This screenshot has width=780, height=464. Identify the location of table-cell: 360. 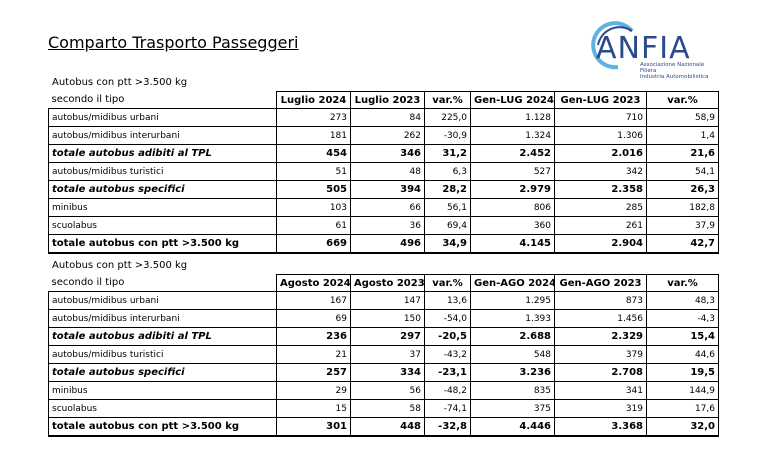
(512, 225).